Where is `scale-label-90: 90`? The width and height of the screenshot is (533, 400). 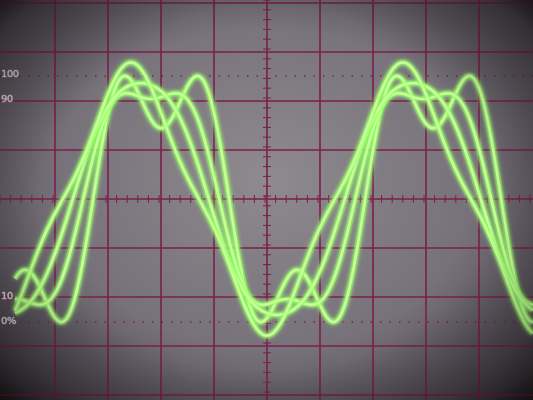
scale-label-90: 90 is located at coordinates (7, 99).